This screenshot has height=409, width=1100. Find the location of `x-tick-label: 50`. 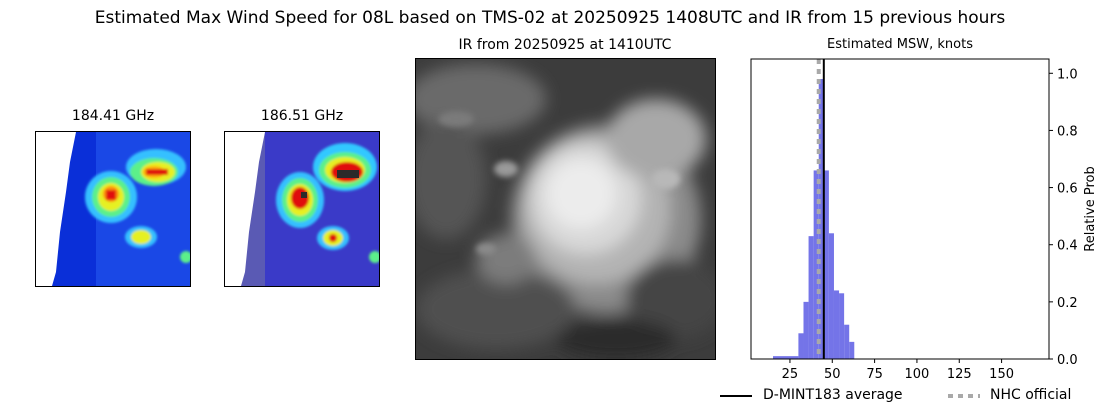

x-tick-label: 50 is located at coordinates (832, 374).